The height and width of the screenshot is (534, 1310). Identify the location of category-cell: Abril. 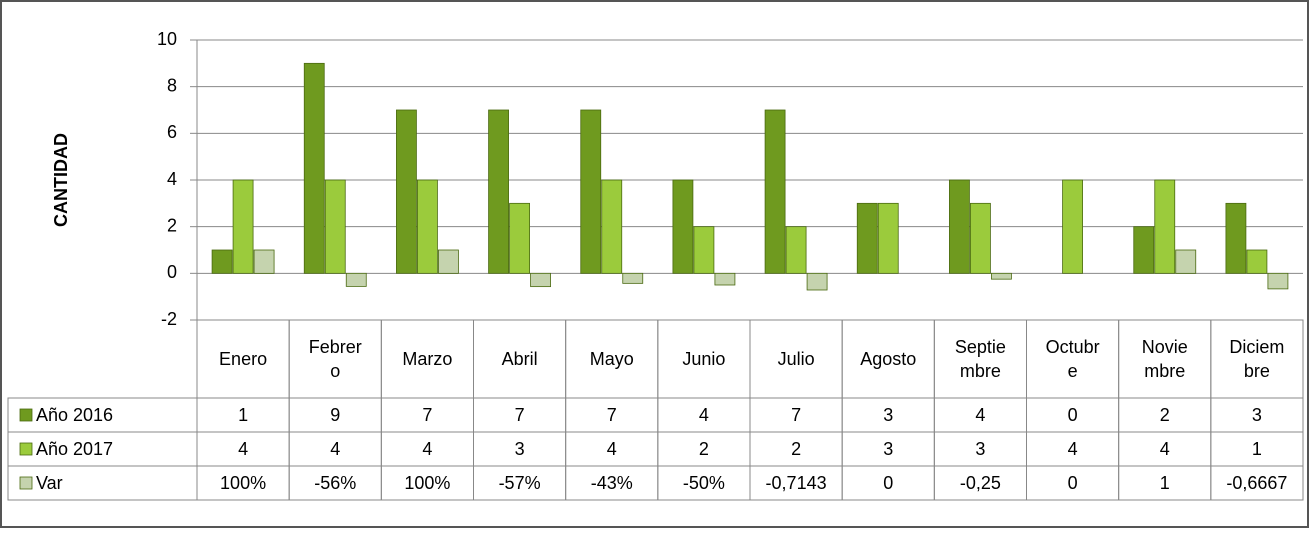
(519, 359).